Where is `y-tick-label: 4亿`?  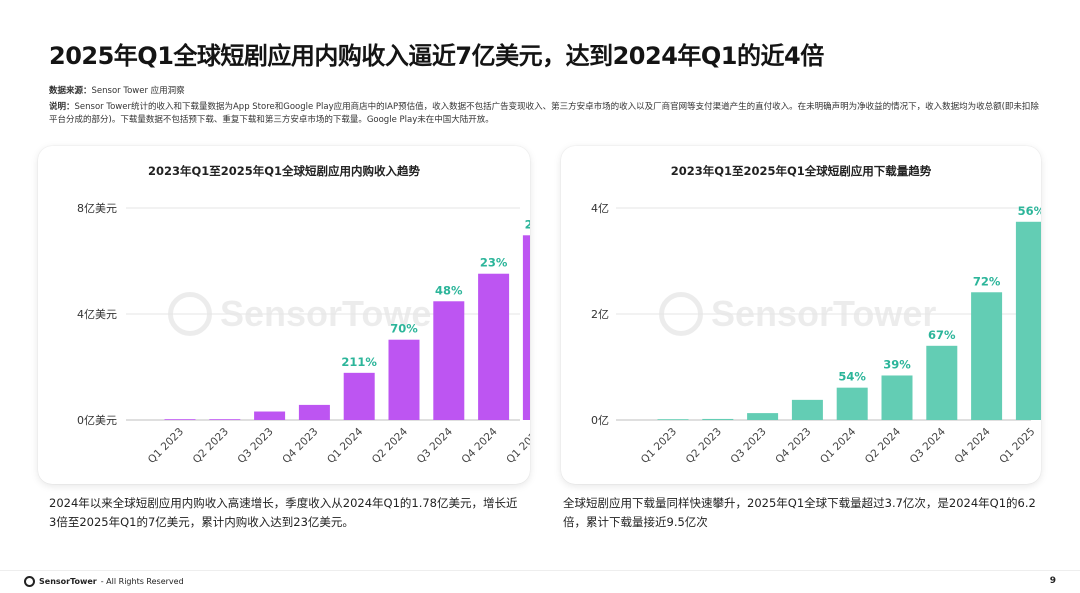 y-tick-label: 4亿 is located at coordinates (600, 208).